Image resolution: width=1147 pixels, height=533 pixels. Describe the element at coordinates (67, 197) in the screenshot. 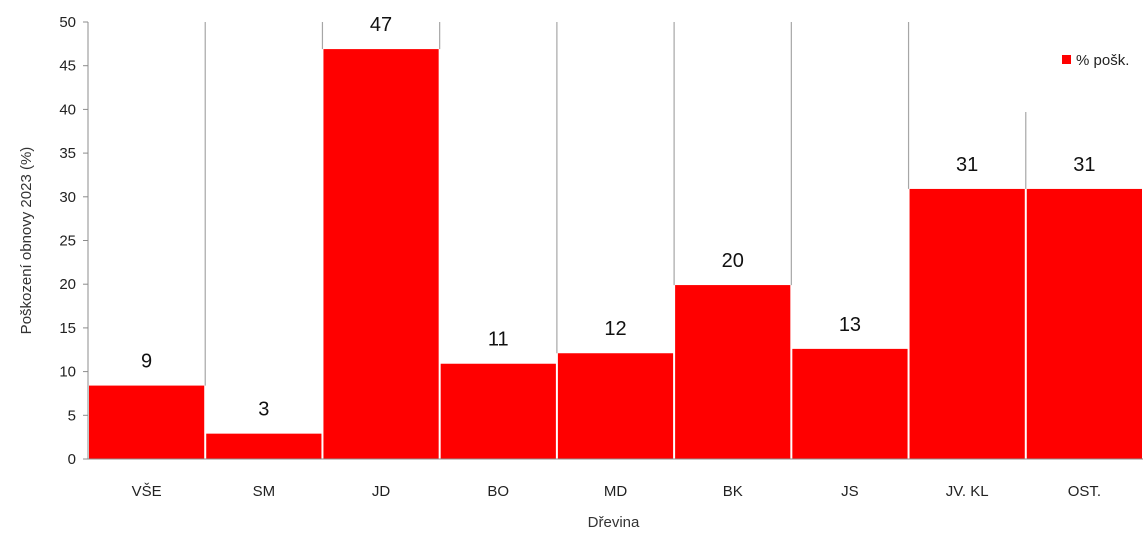

I see `y-tick-label: 30` at that location.